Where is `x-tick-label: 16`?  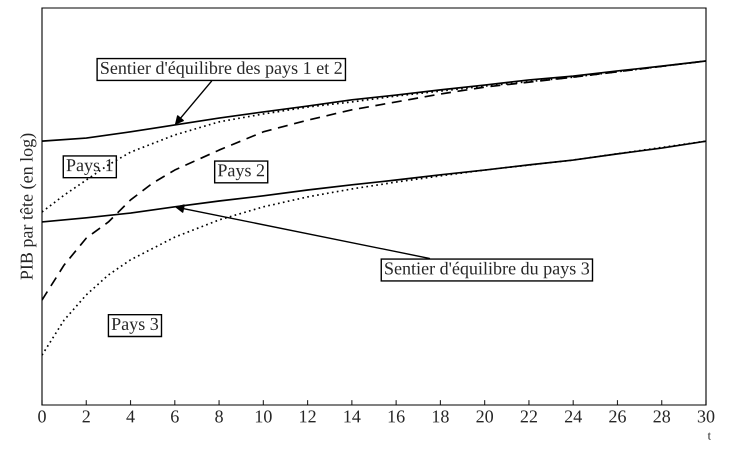 x-tick-label: 16 is located at coordinates (396, 416).